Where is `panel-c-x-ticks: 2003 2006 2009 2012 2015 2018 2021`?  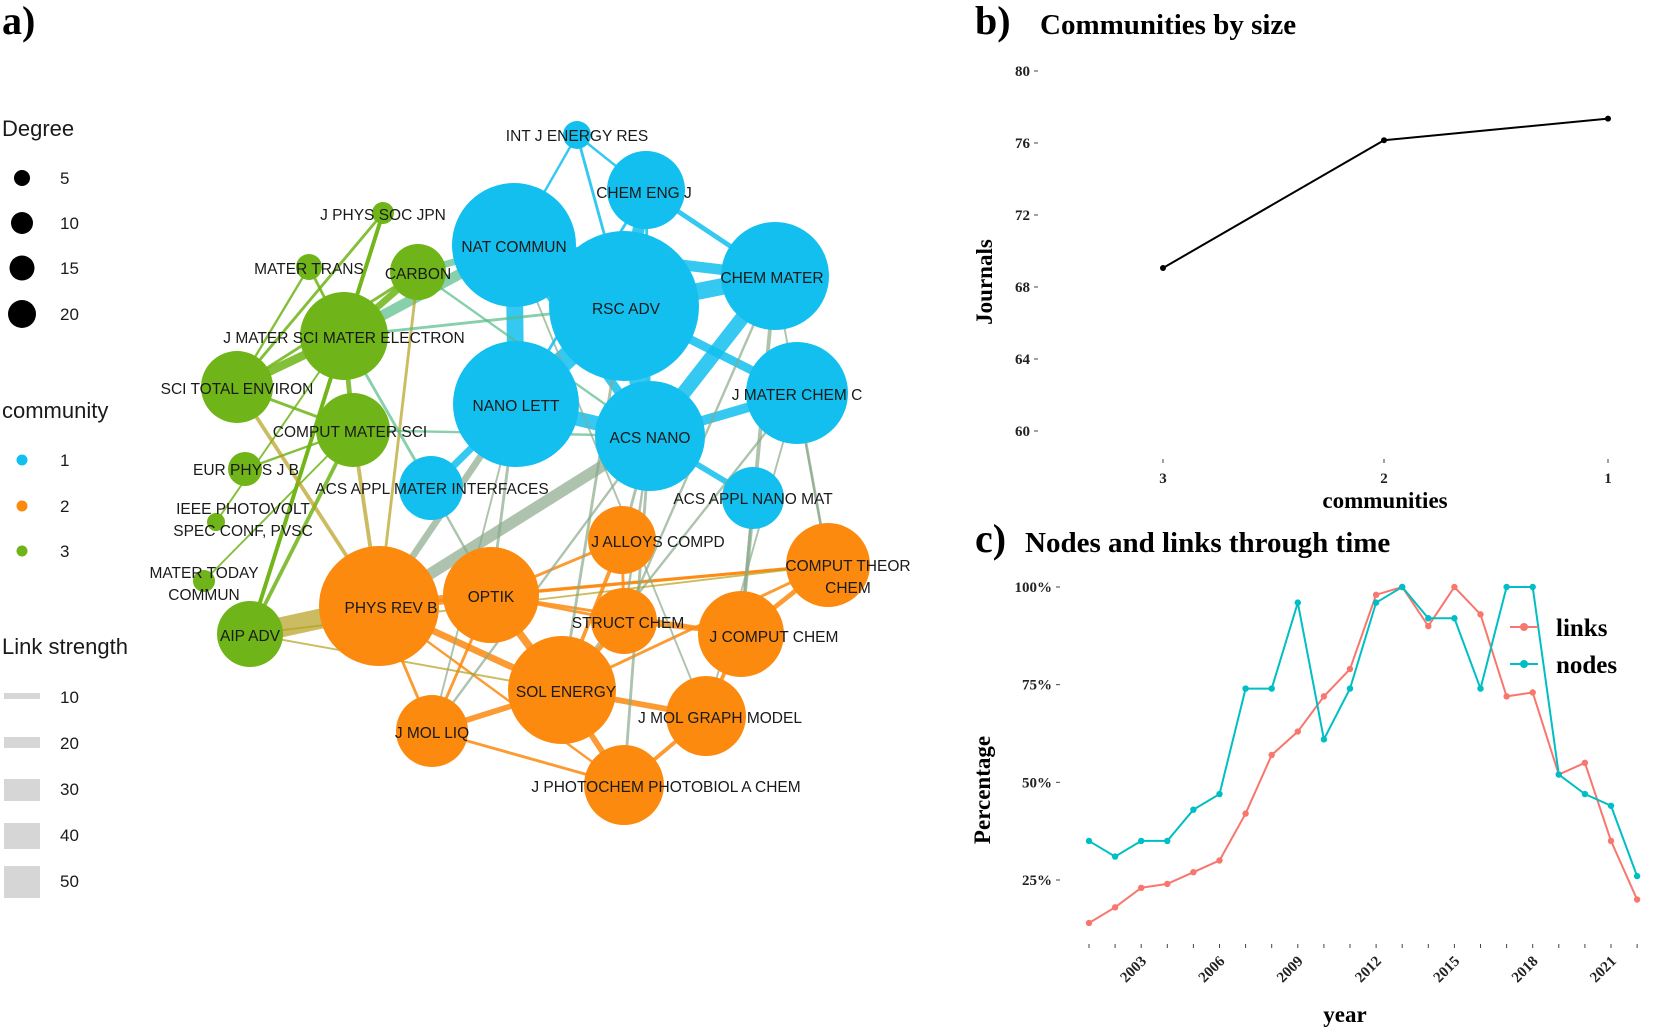 panel-c-x-ticks: 2003 2006 2009 2012 2015 2018 2021 is located at coordinates (1363, 965).